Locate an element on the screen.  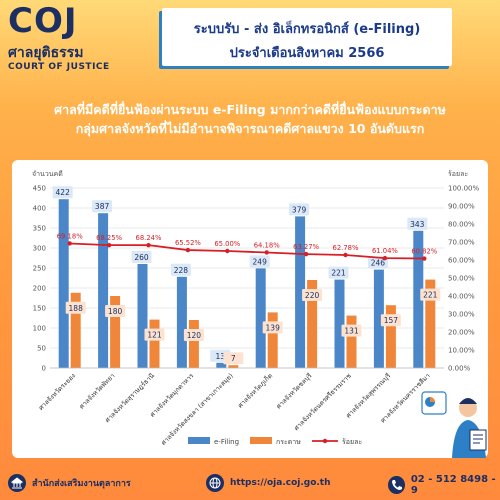
y2-tick-label: 20.00% is located at coordinates (461, 333).